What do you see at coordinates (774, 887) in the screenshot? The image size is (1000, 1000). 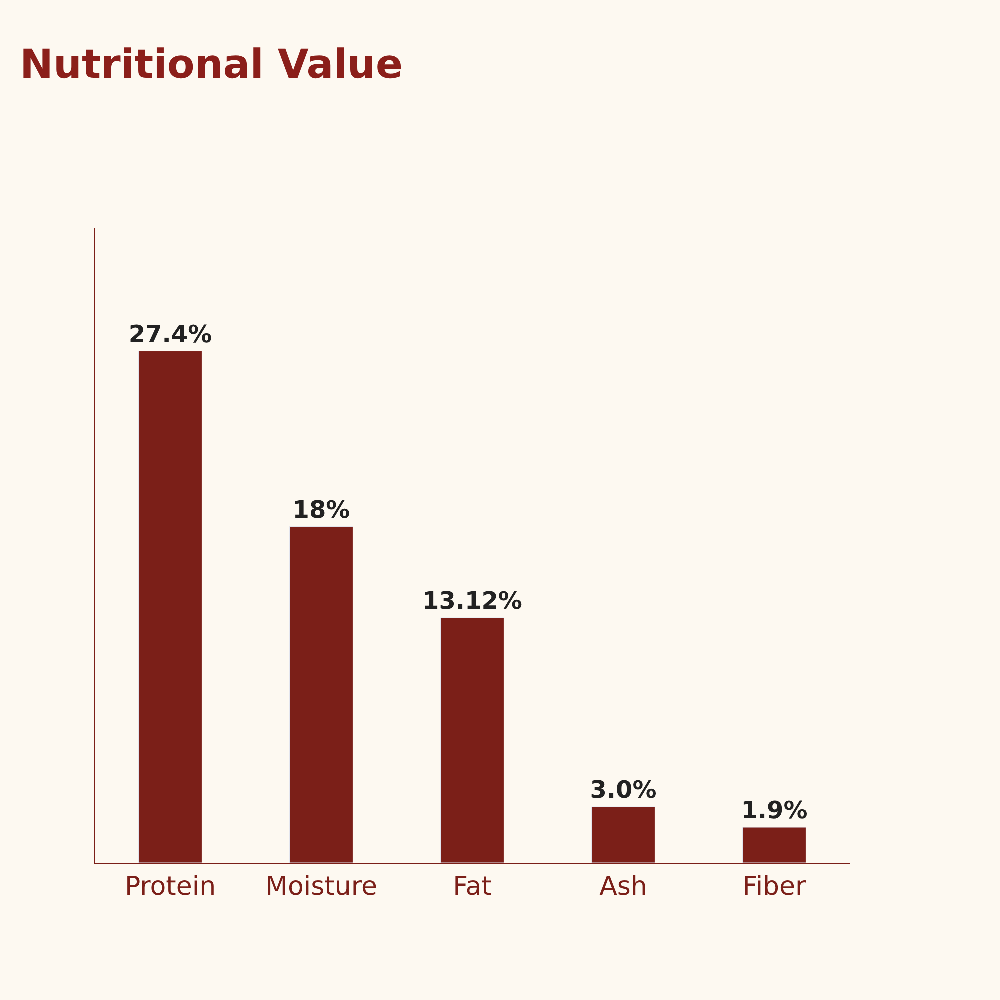 I see `x-tick-label: Fiber` at bounding box center [774, 887].